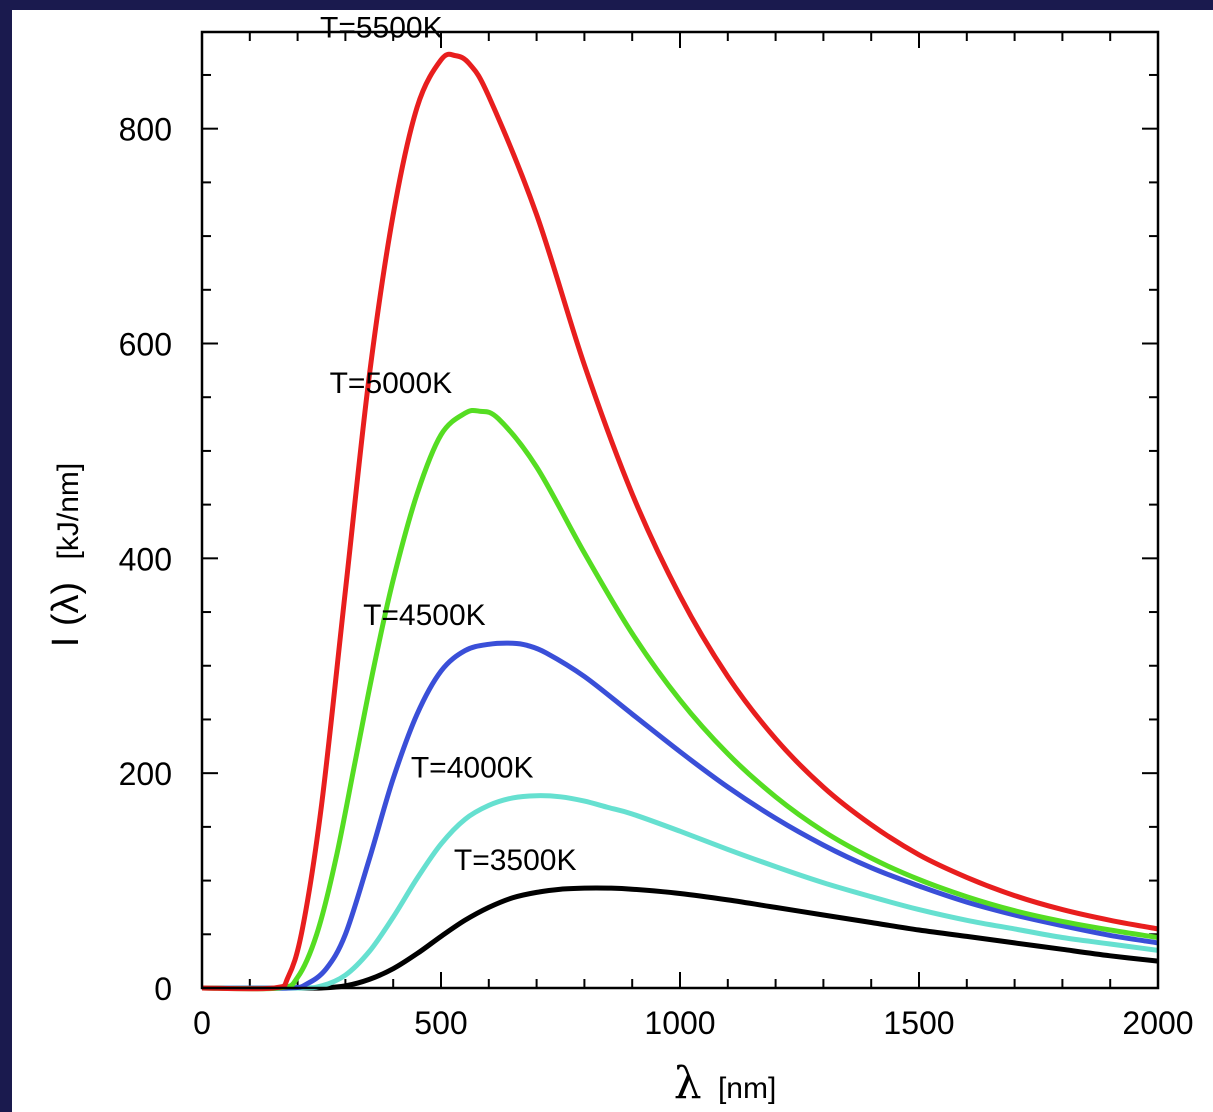 This screenshot has height=1112, width=1213. I want to click on series-line-t-4000k, so click(680, 892).